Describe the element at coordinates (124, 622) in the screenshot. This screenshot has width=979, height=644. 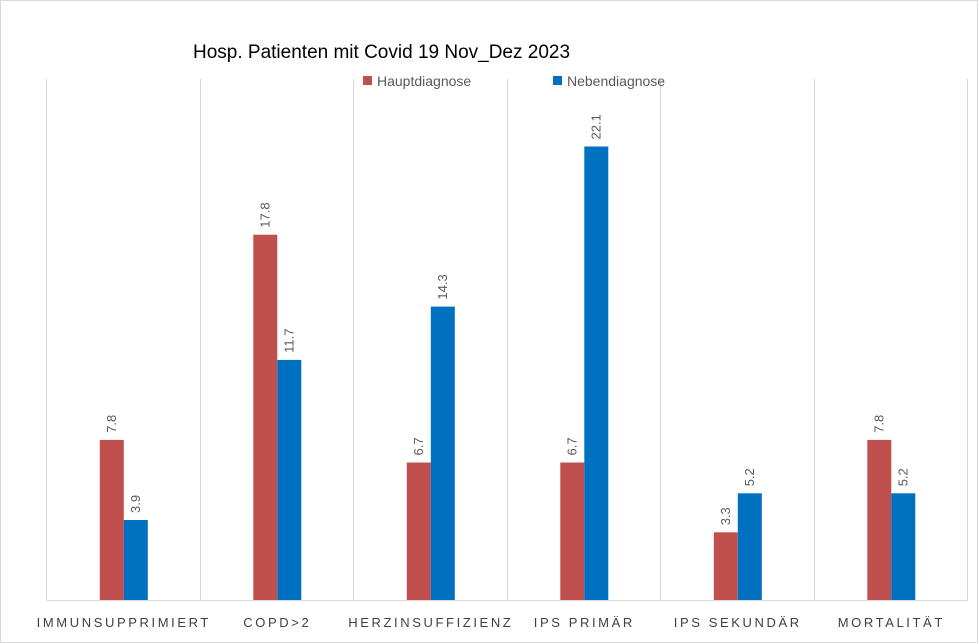
I see `category-label-immunsupprimiert: IMMUNSUPPRIMIERT` at that location.